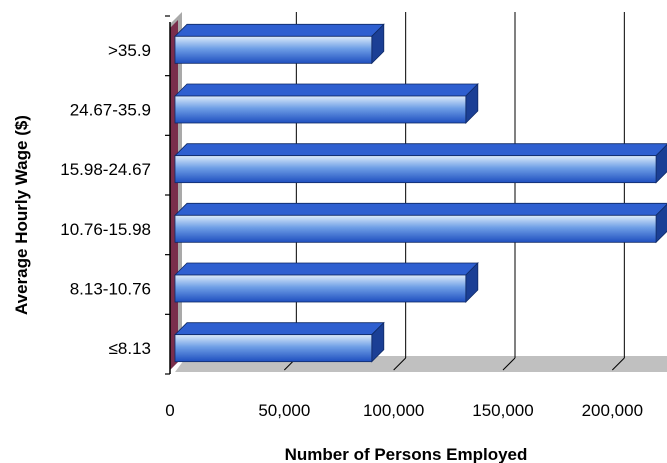 This screenshot has height=463, width=667. What do you see at coordinates (130, 348) in the screenshot?
I see `category-label: ≤8.13` at bounding box center [130, 348].